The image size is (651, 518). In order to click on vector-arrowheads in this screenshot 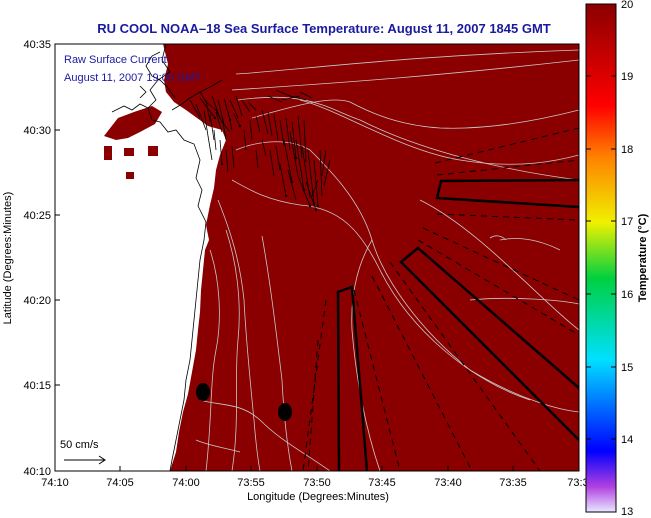, I will do `click(266, 164)`.